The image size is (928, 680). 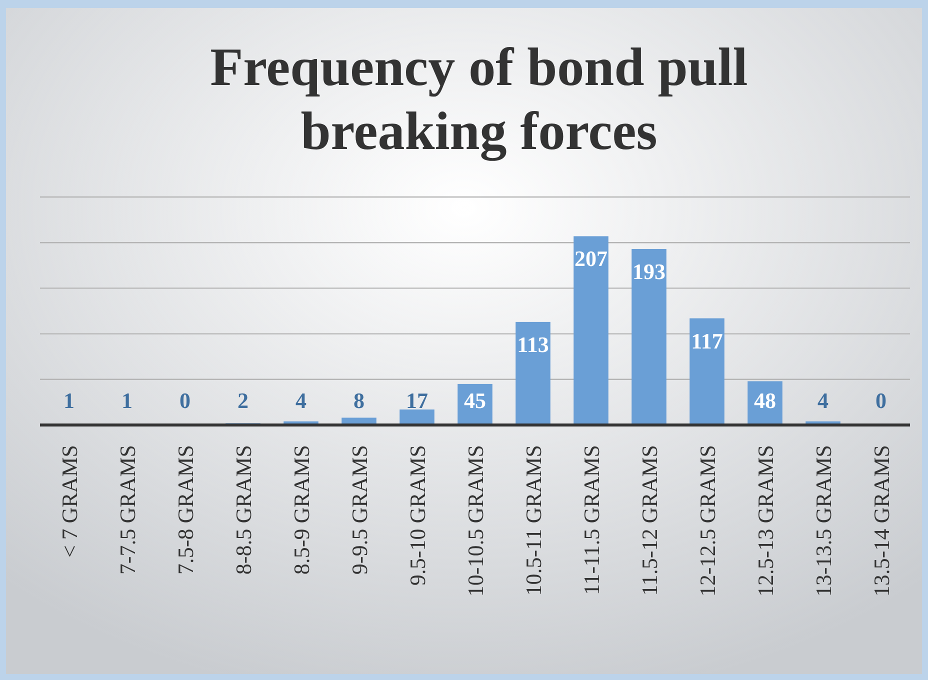 What do you see at coordinates (533, 520) in the screenshot?
I see `x-tick-label: 10.5-11 GRAMS` at bounding box center [533, 520].